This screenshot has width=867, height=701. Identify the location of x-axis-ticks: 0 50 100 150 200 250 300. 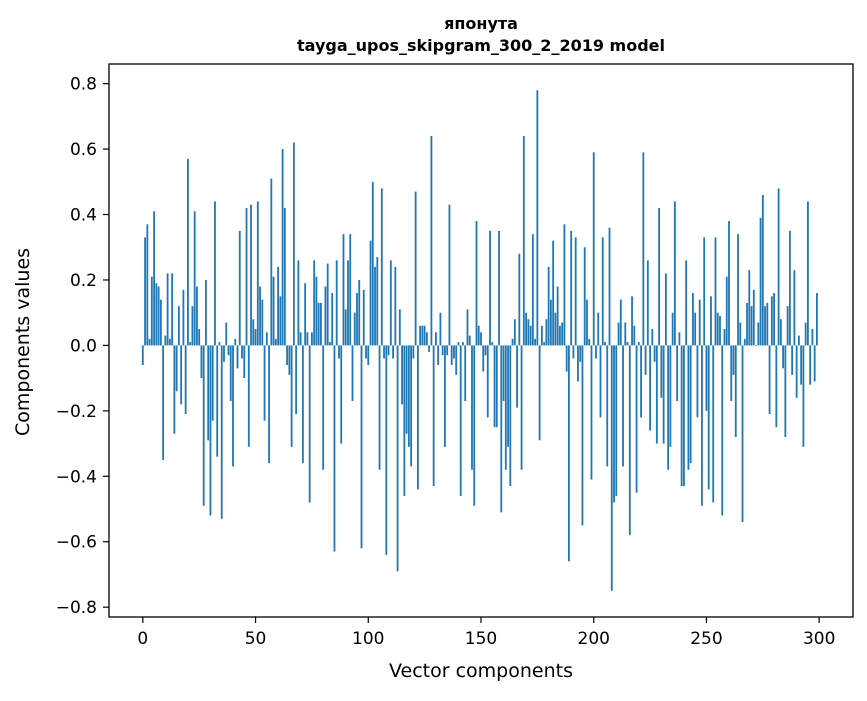
(486, 633).